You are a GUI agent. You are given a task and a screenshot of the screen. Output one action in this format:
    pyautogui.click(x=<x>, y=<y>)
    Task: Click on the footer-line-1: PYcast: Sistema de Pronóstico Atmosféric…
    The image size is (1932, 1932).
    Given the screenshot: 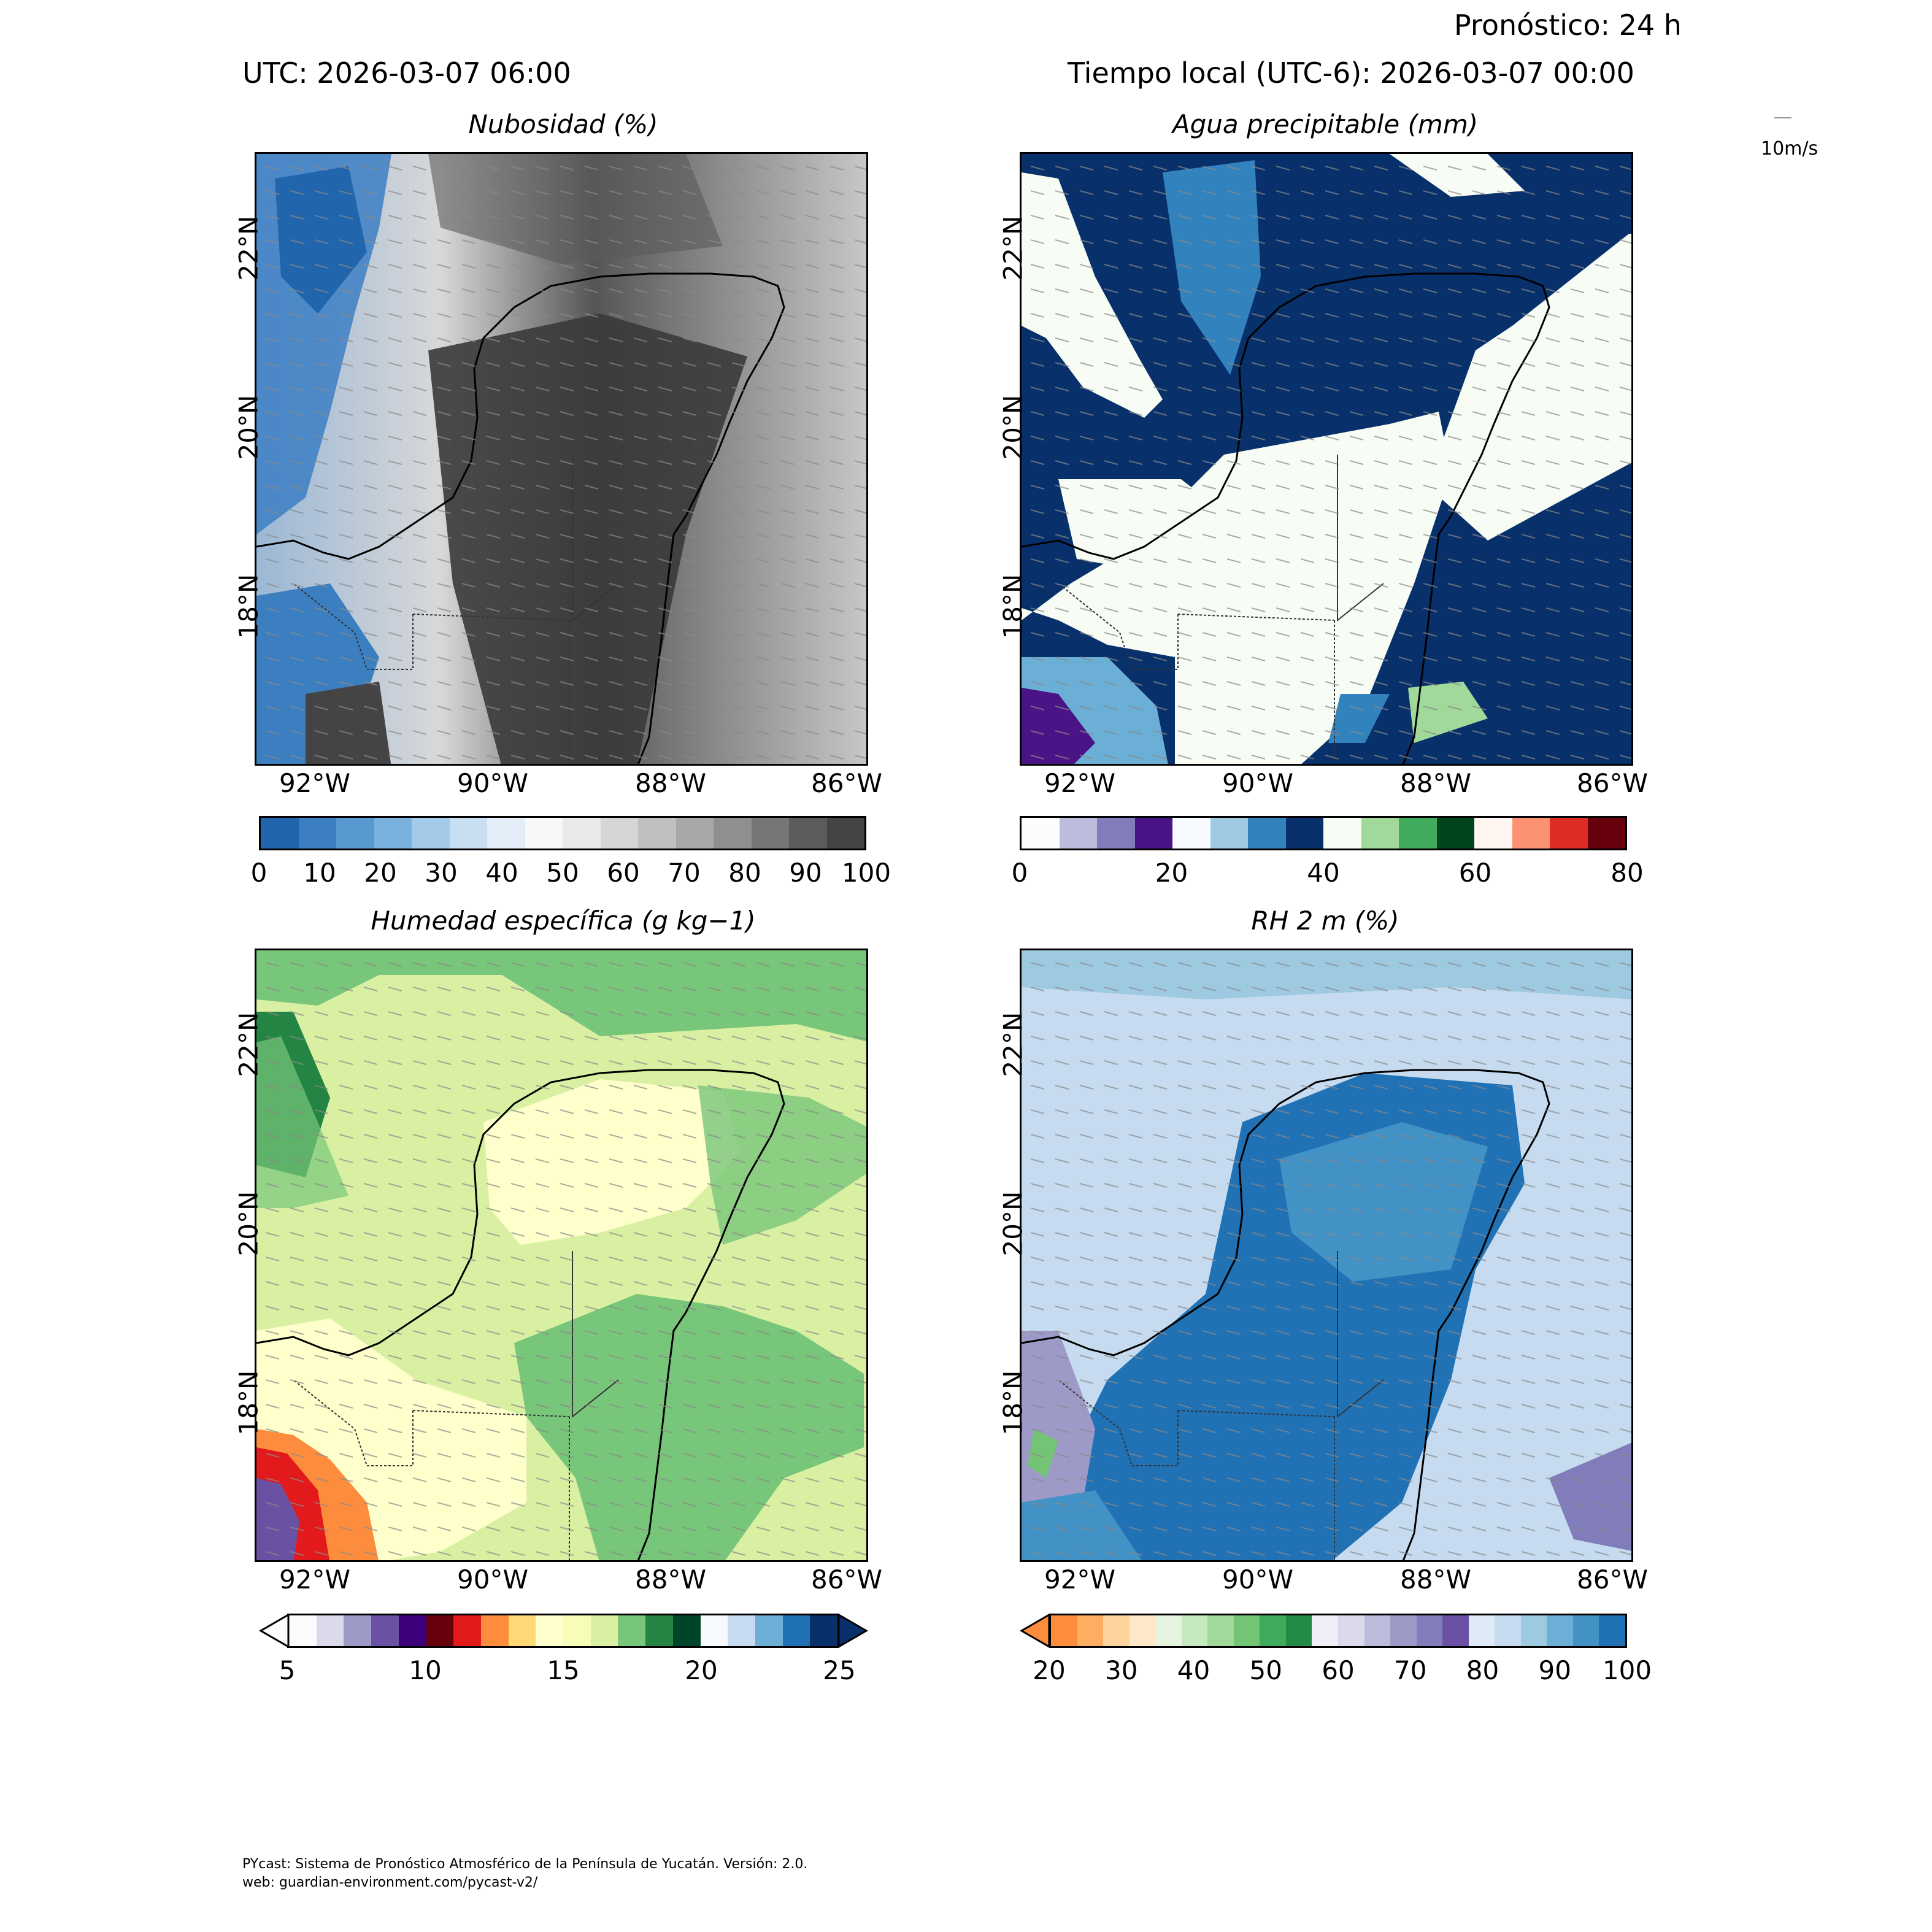 What is the action you would take?
    pyautogui.click(x=525, y=1864)
    